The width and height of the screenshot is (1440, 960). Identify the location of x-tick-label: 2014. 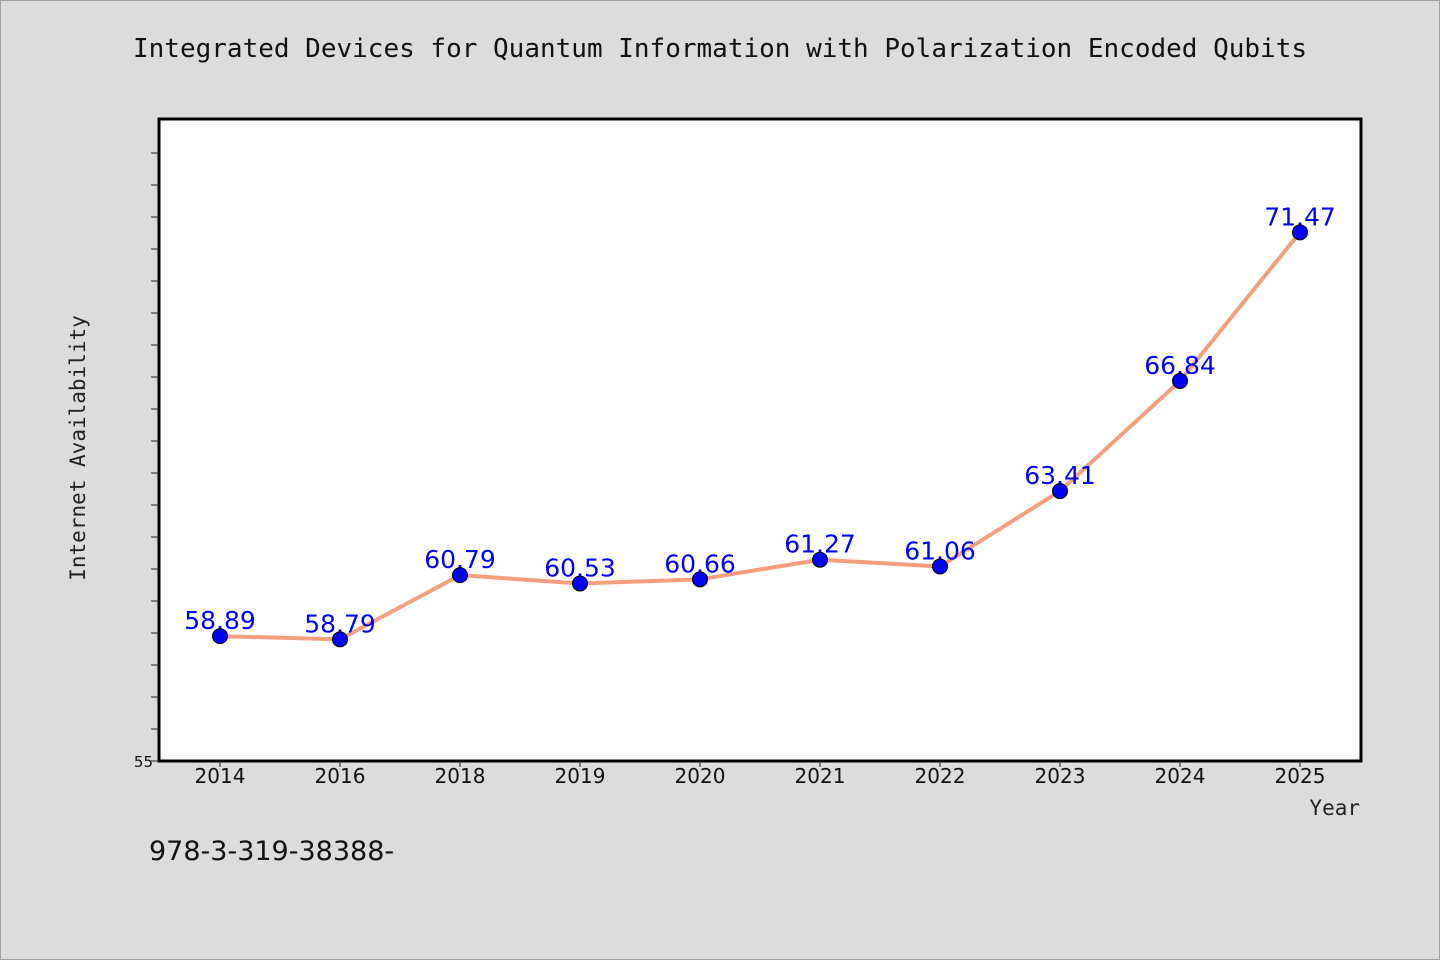
(220, 776).